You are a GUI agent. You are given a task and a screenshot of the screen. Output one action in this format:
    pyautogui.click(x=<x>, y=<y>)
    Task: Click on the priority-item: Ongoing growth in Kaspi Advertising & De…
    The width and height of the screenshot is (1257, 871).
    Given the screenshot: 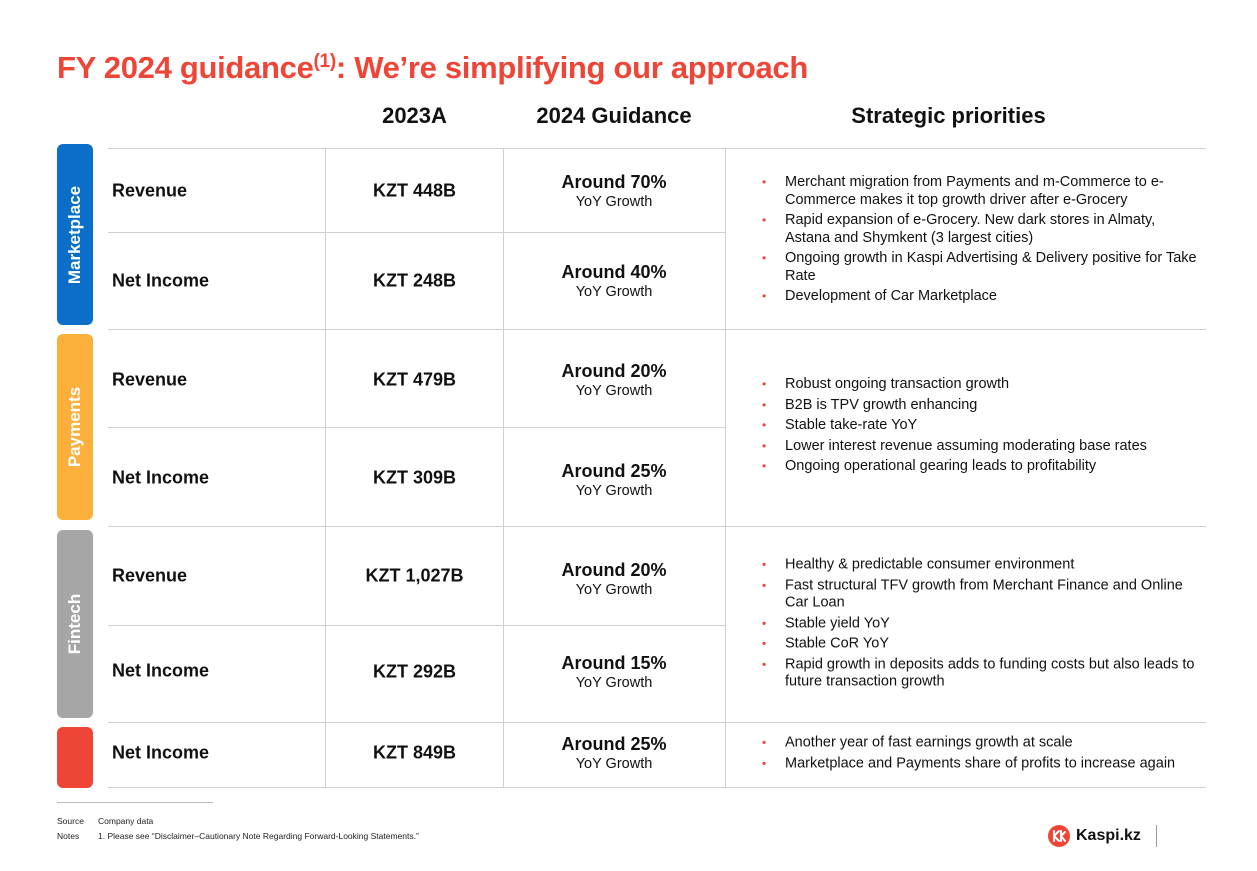 What is the action you would take?
    pyautogui.click(x=982, y=267)
    